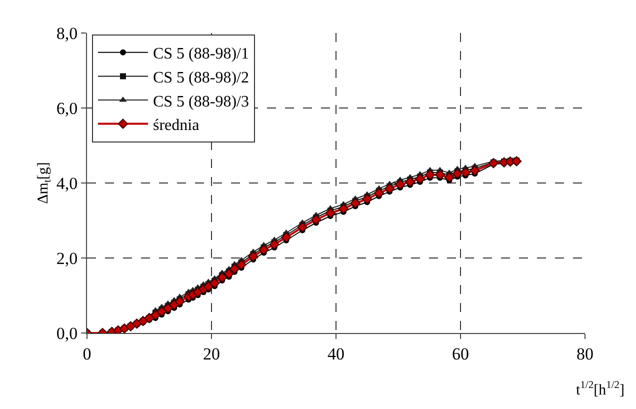  I want to click on x-tick-label: 20, so click(211, 354).